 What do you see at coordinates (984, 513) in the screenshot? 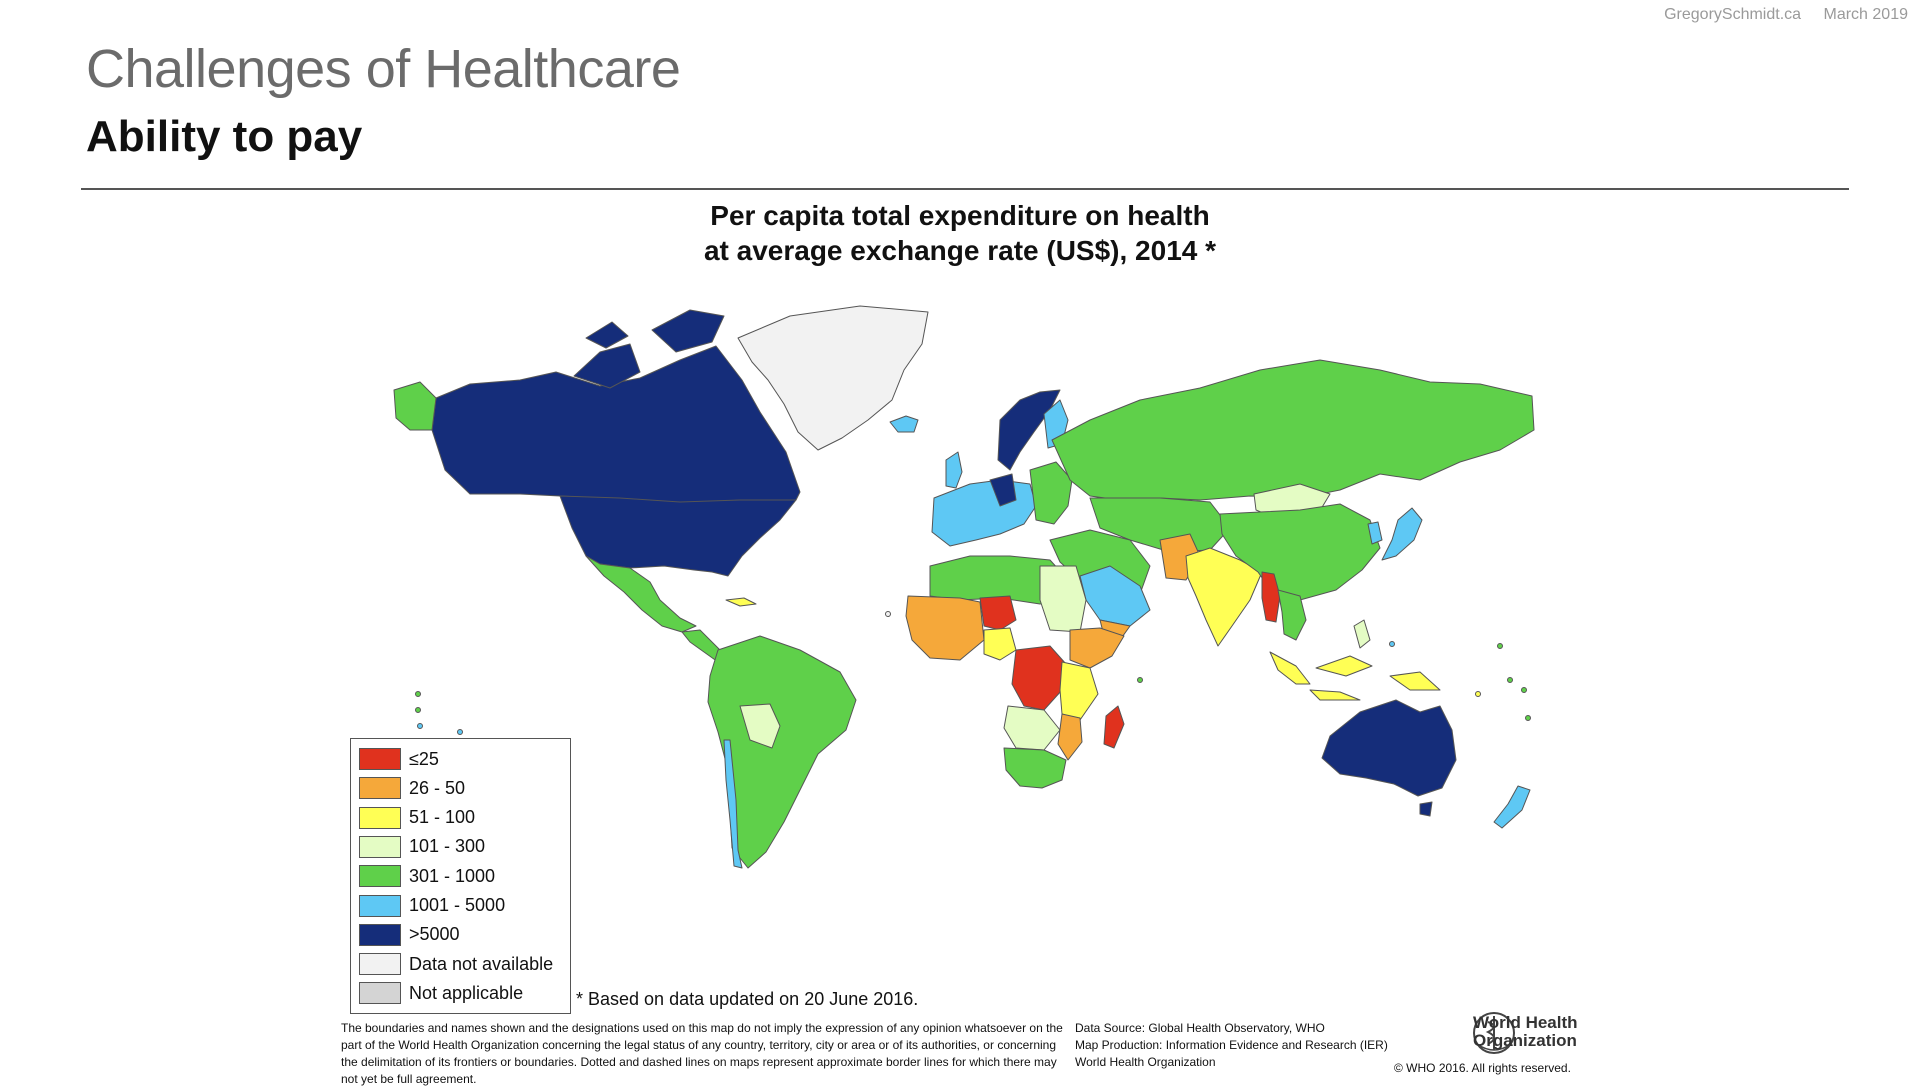
I see `region-western-europe` at bounding box center [984, 513].